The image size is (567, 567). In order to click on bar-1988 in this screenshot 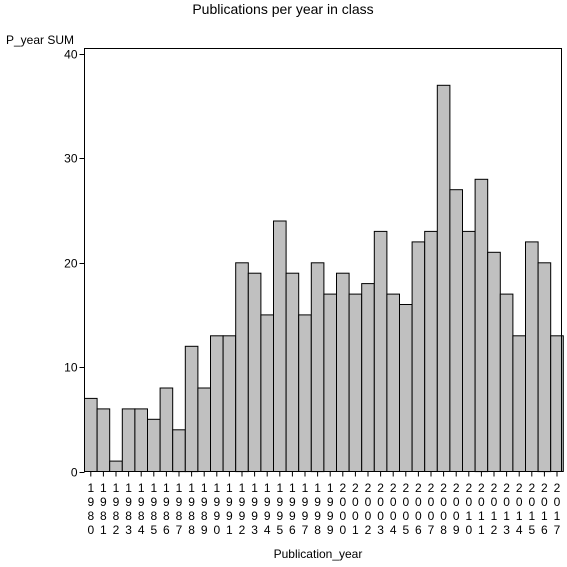, I will do `click(191, 409)`.